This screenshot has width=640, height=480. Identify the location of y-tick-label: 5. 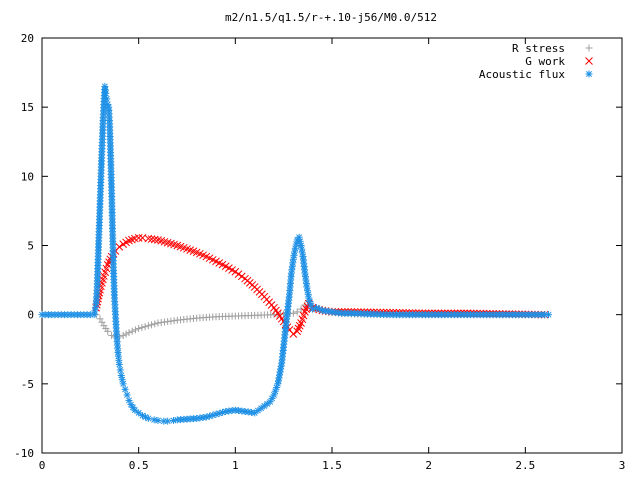
(30, 246).